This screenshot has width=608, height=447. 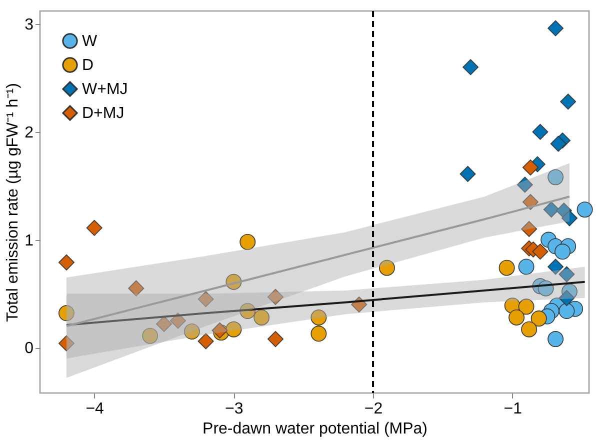 What do you see at coordinates (88, 65) in the screenshot?
I see `legend-label: D` at bounding box center [88, 65].